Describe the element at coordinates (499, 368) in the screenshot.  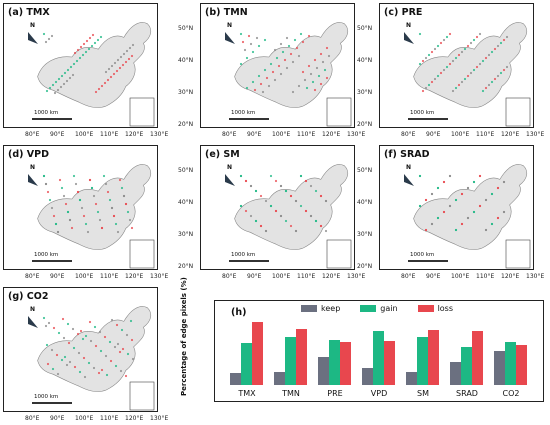
I see `bar-keep-CO2` at that location.